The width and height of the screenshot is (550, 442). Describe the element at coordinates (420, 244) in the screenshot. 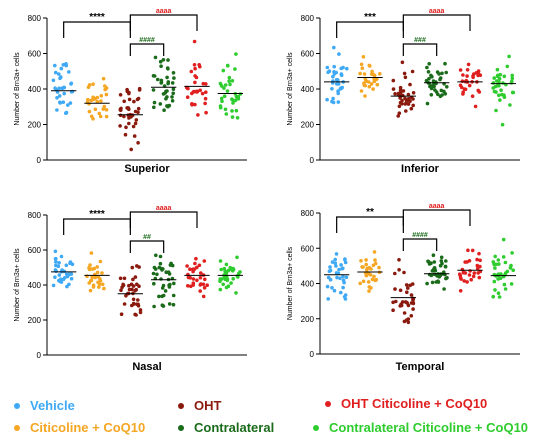

I see `significance-bracket` at that location.